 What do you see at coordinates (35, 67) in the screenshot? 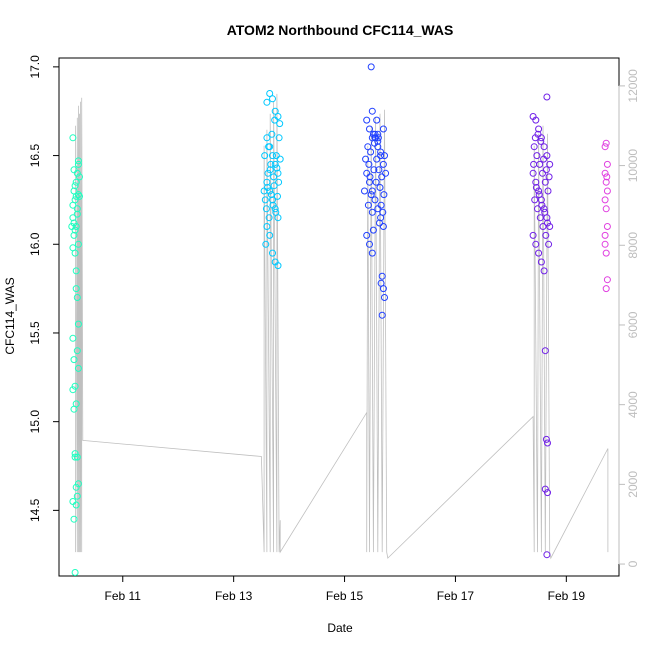
I see `y-tick-label: 17.0` at bounding box center [35, 67].